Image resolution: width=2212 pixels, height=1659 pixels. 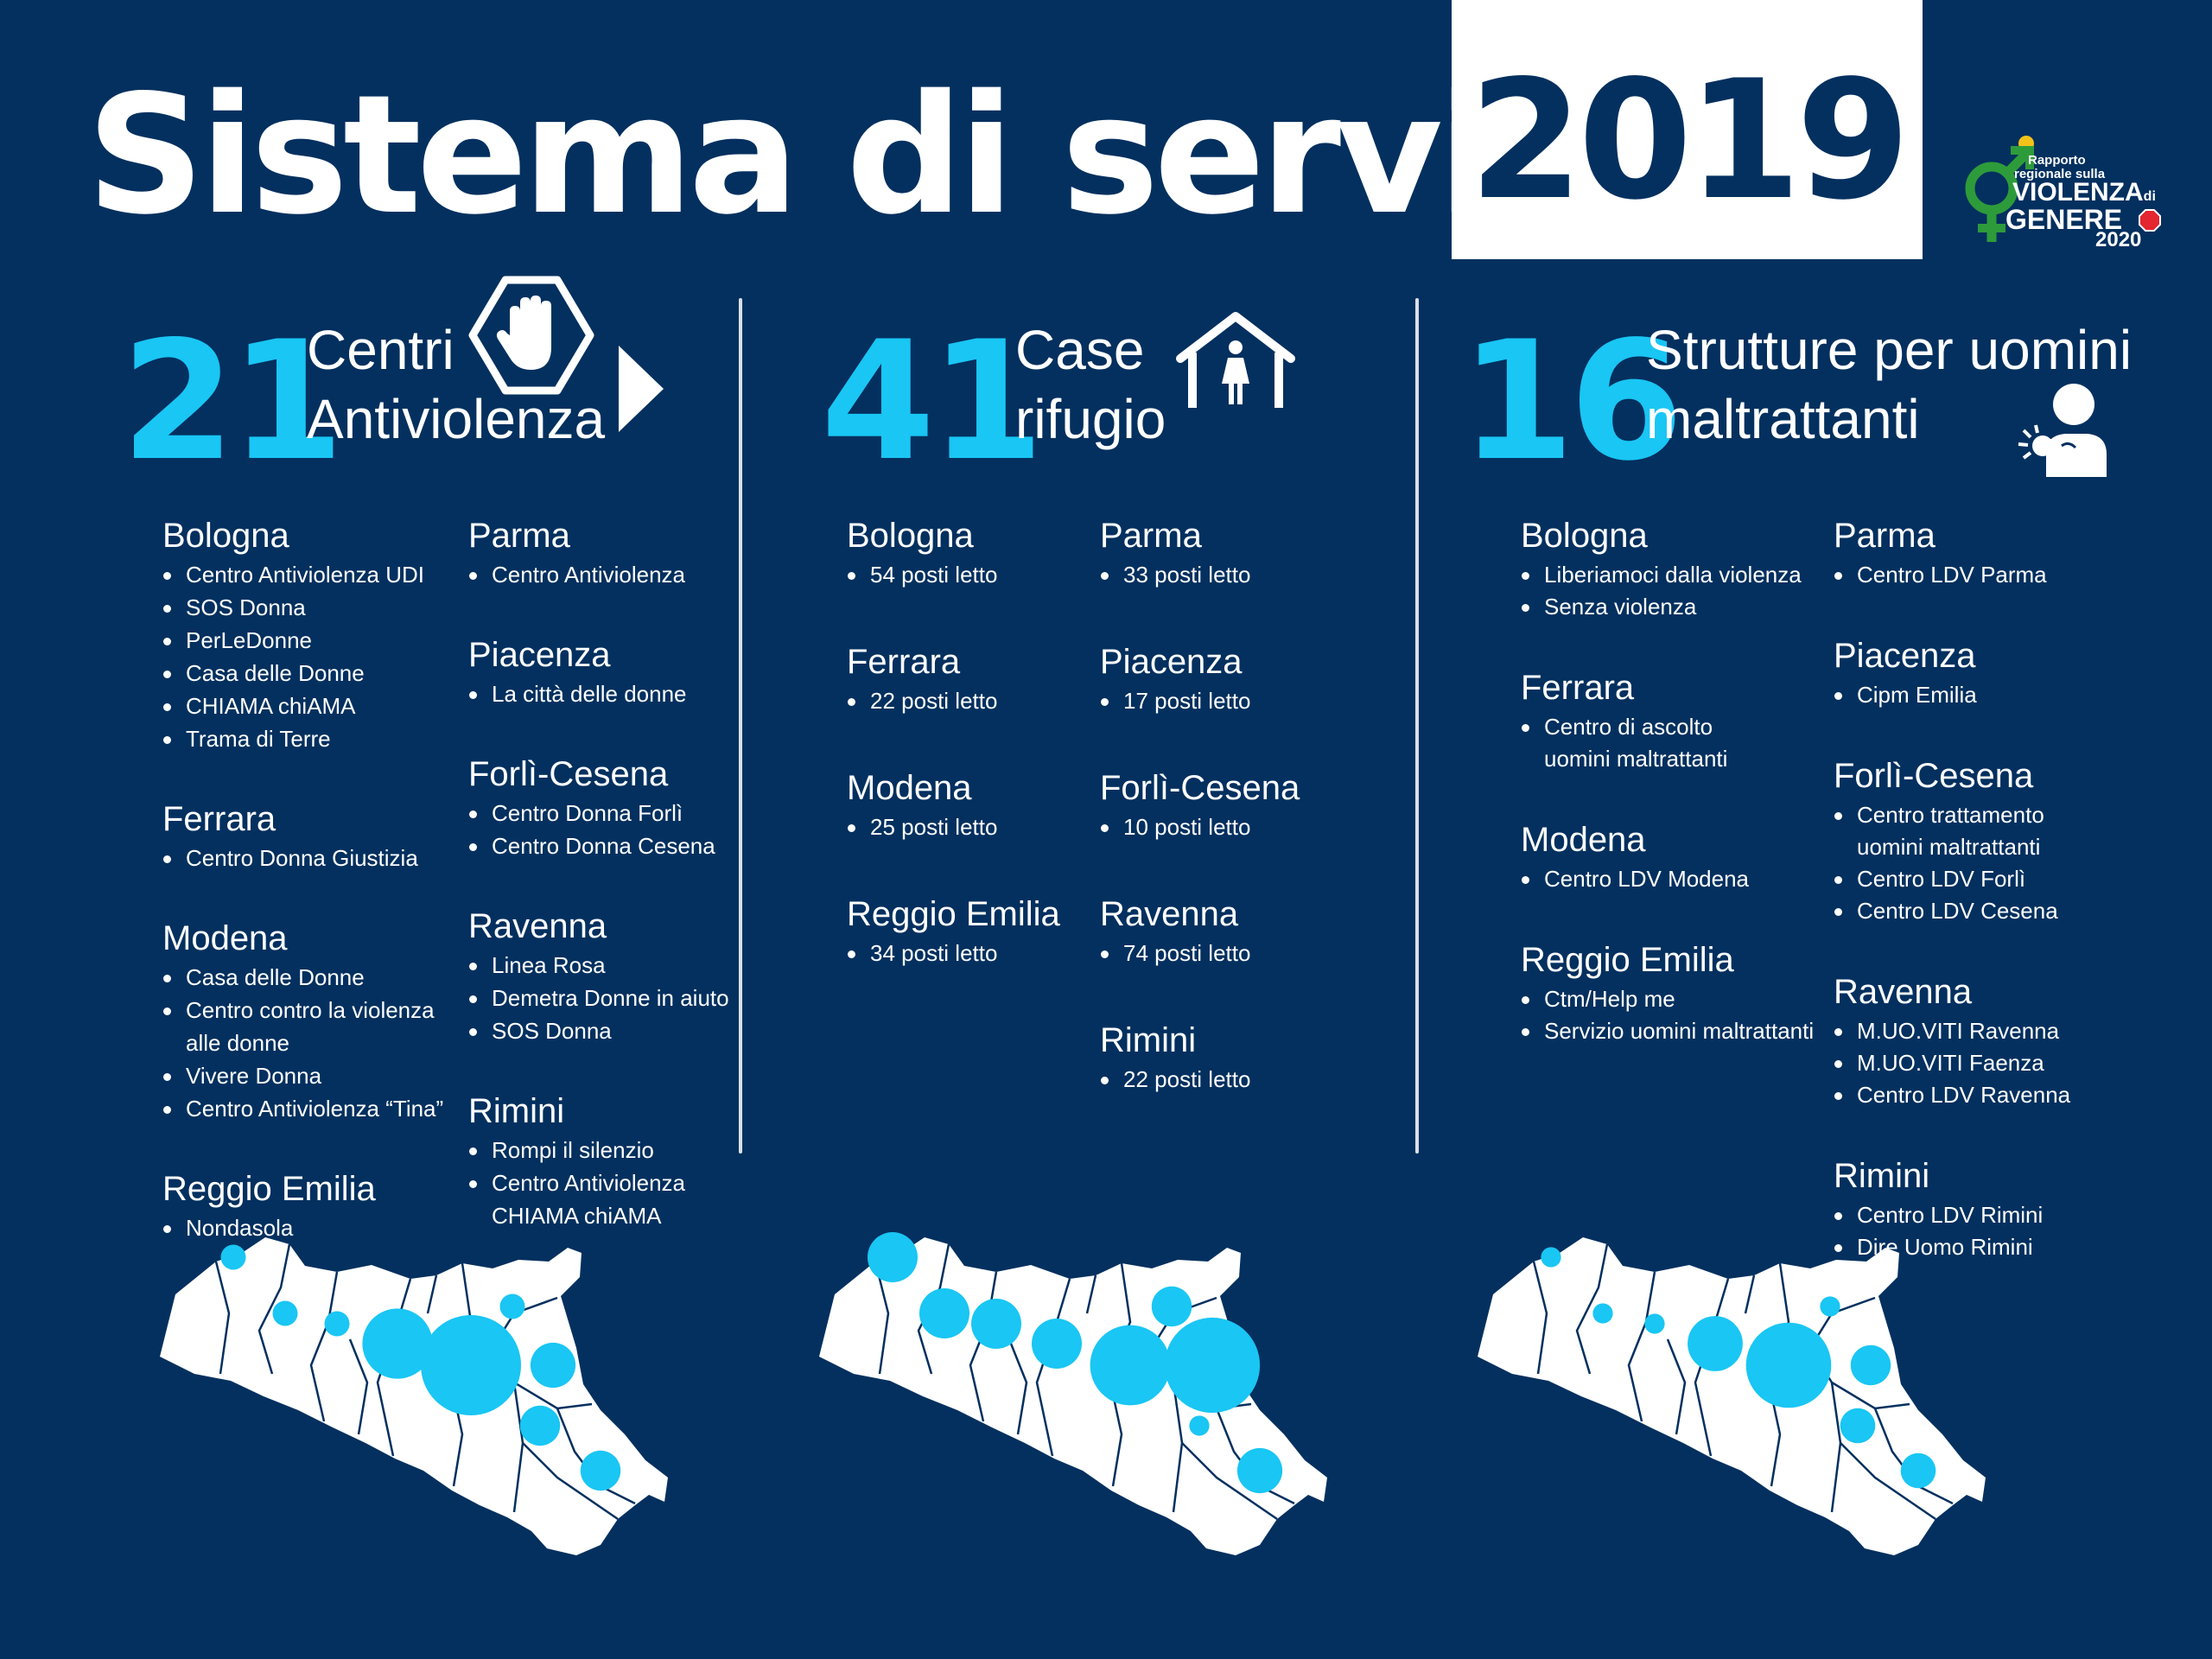 What do you see at coordinates (1938, 1215) in the screenshot?
I see `list-item: Centro LDV Rimini` at bounding box center [1938, 1215].